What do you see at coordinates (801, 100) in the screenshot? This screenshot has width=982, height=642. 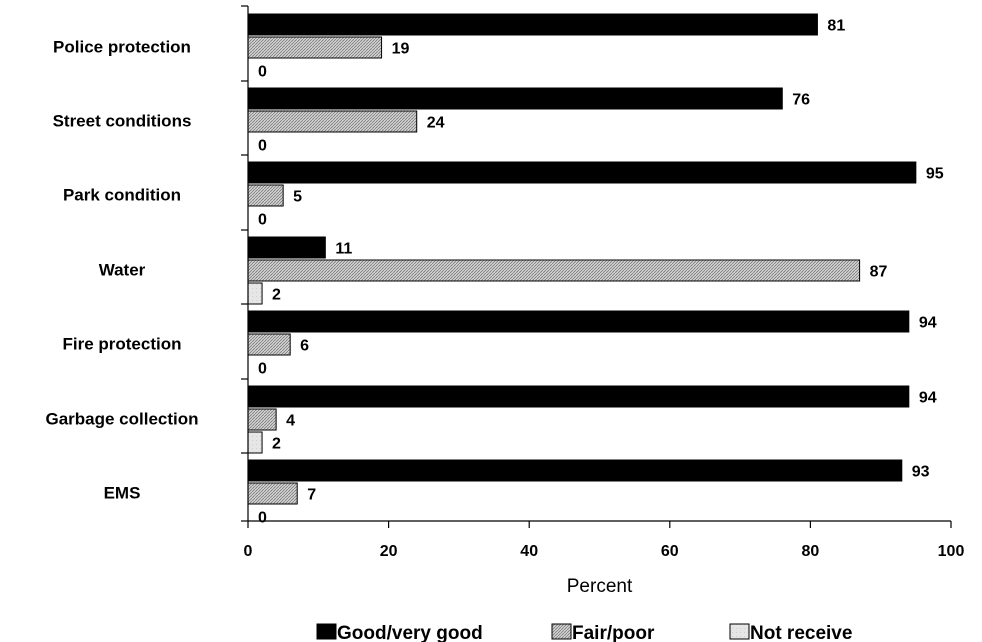 I see `data-label: 76` at bounding box center [801, 100].